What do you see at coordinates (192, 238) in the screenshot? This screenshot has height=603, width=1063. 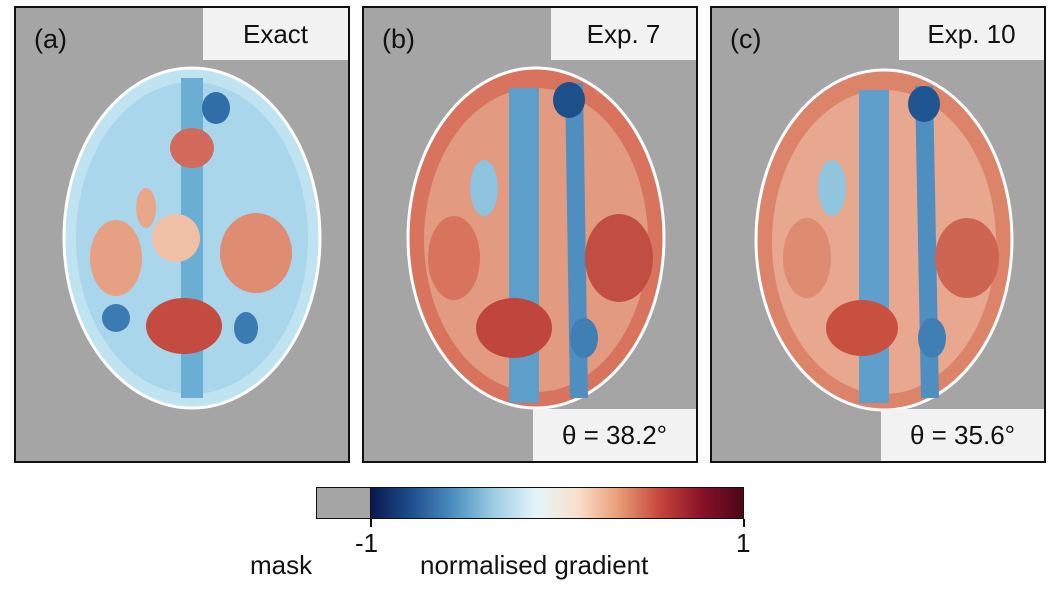 I see `brain-map-exact` at bounding box center [192, 238].